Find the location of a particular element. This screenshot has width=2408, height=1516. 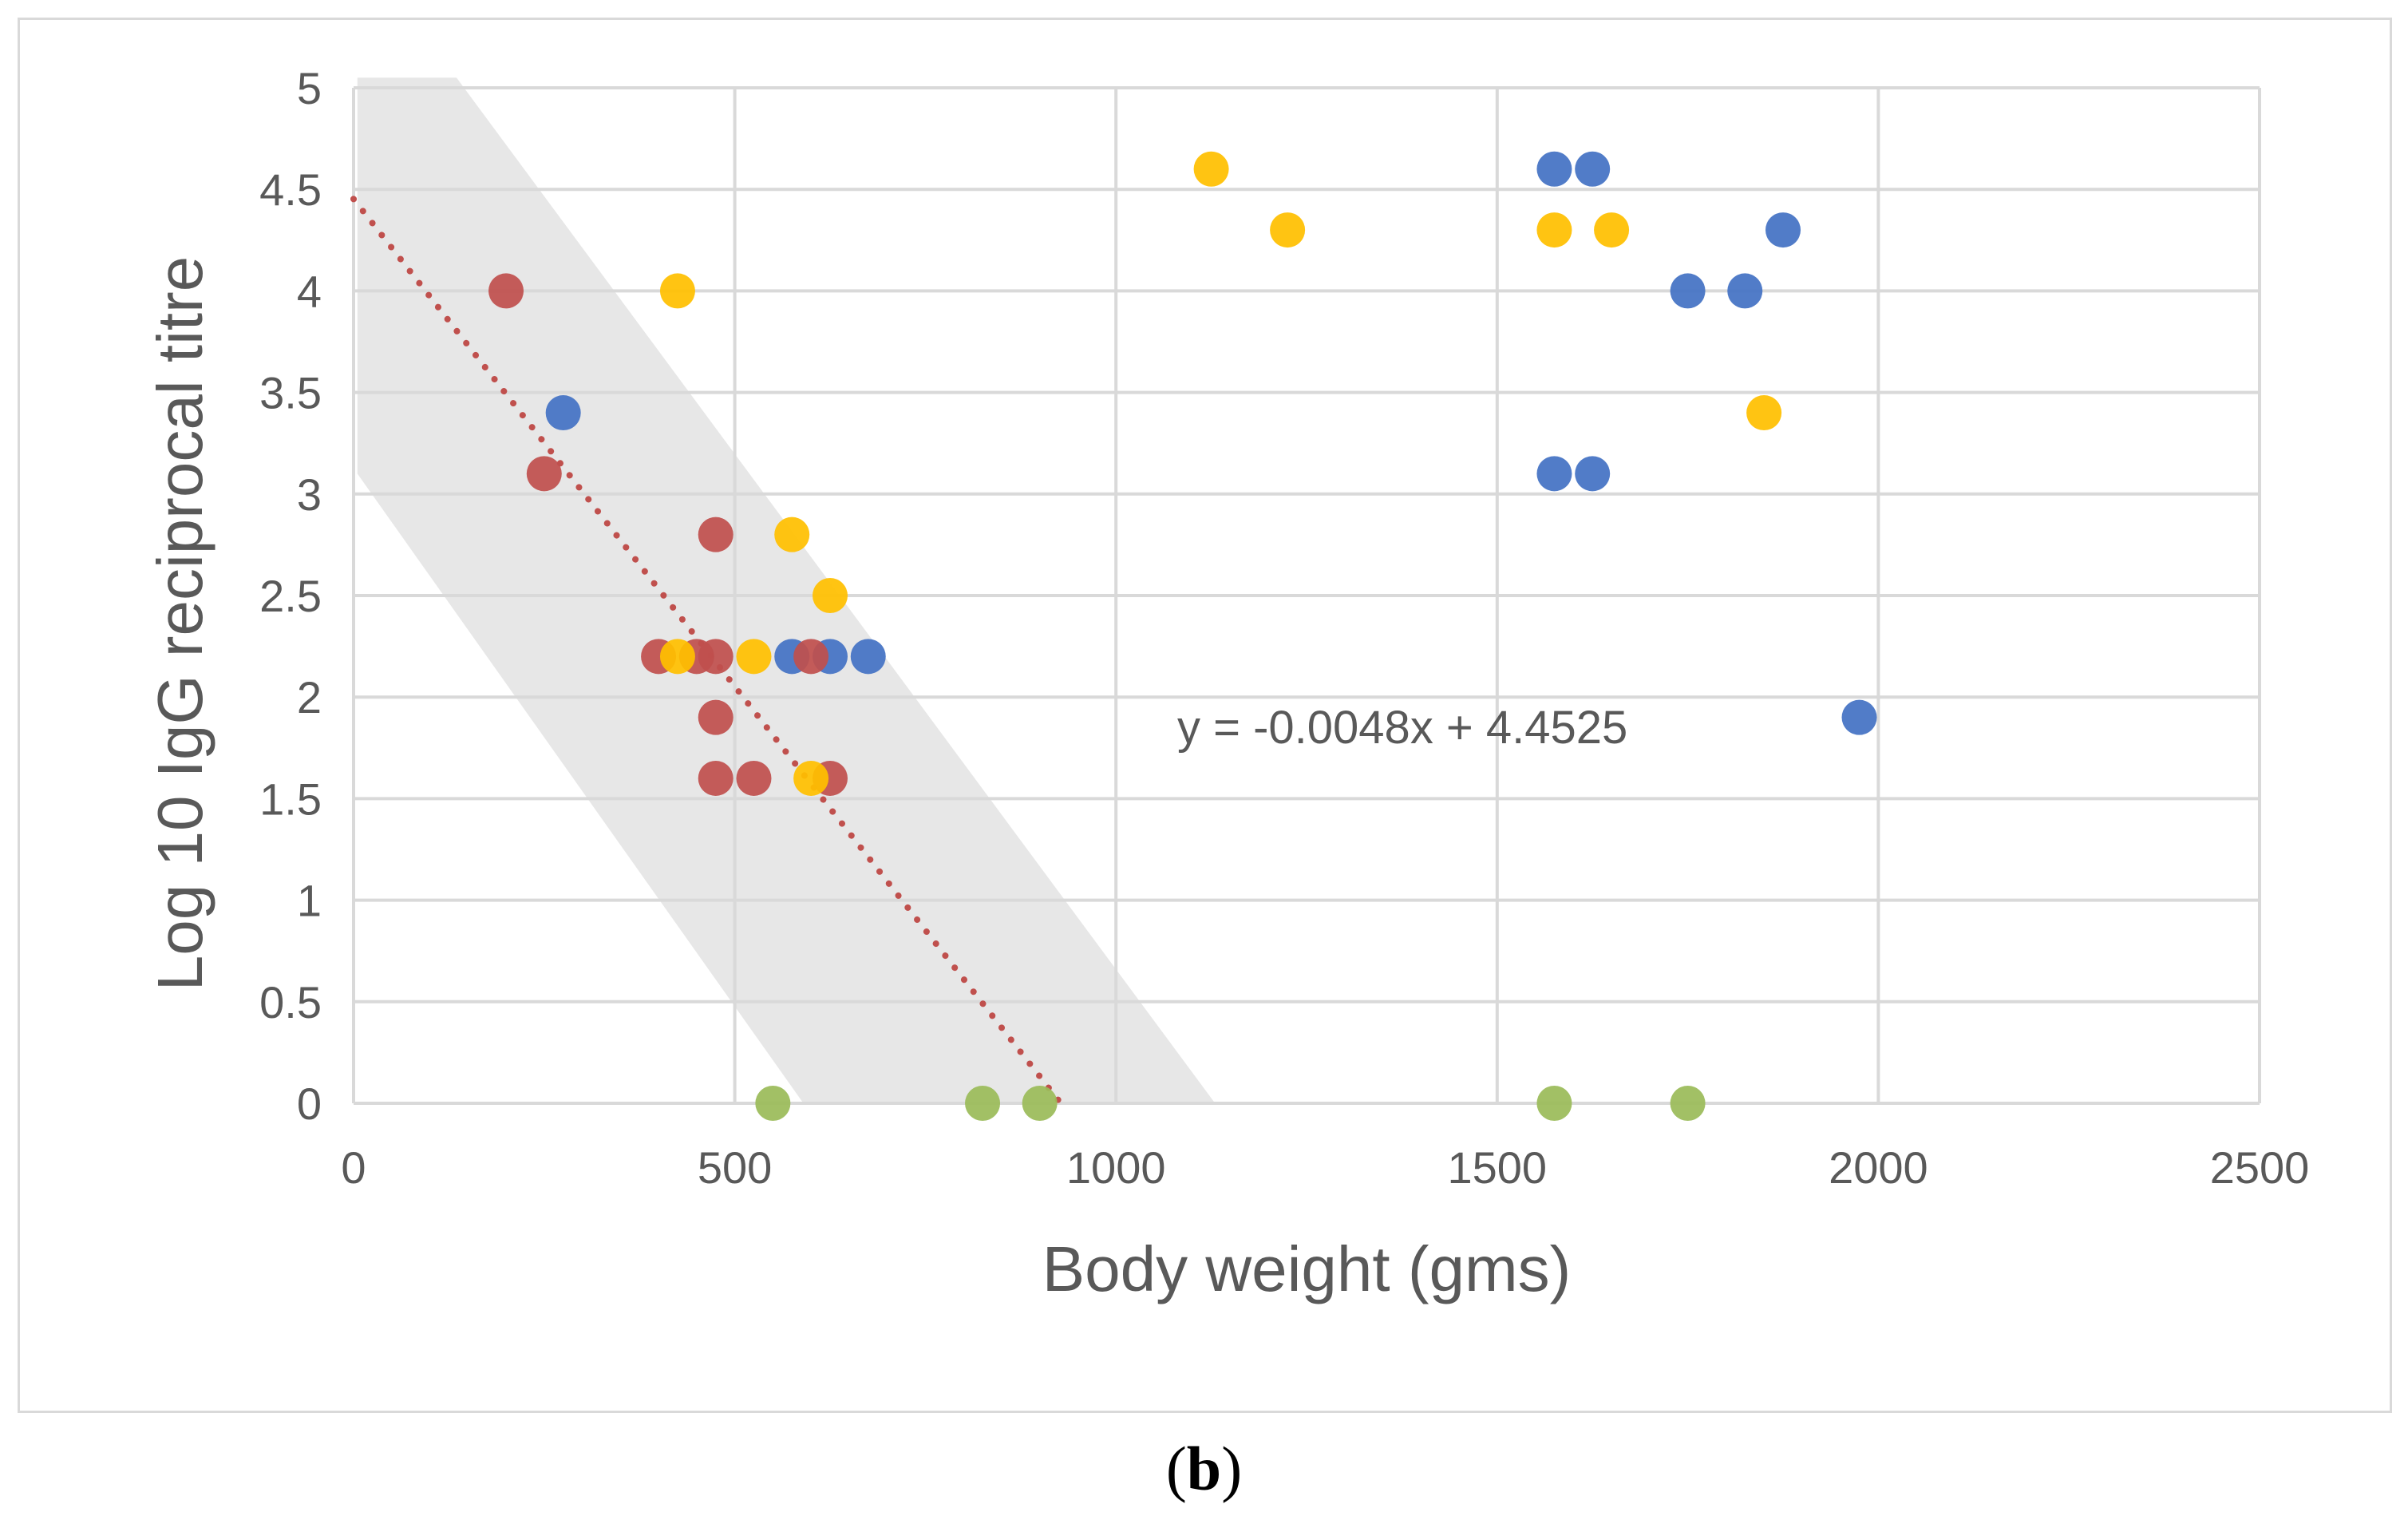

caption-close-paren: ) is located at coordinates (1232, 1468).